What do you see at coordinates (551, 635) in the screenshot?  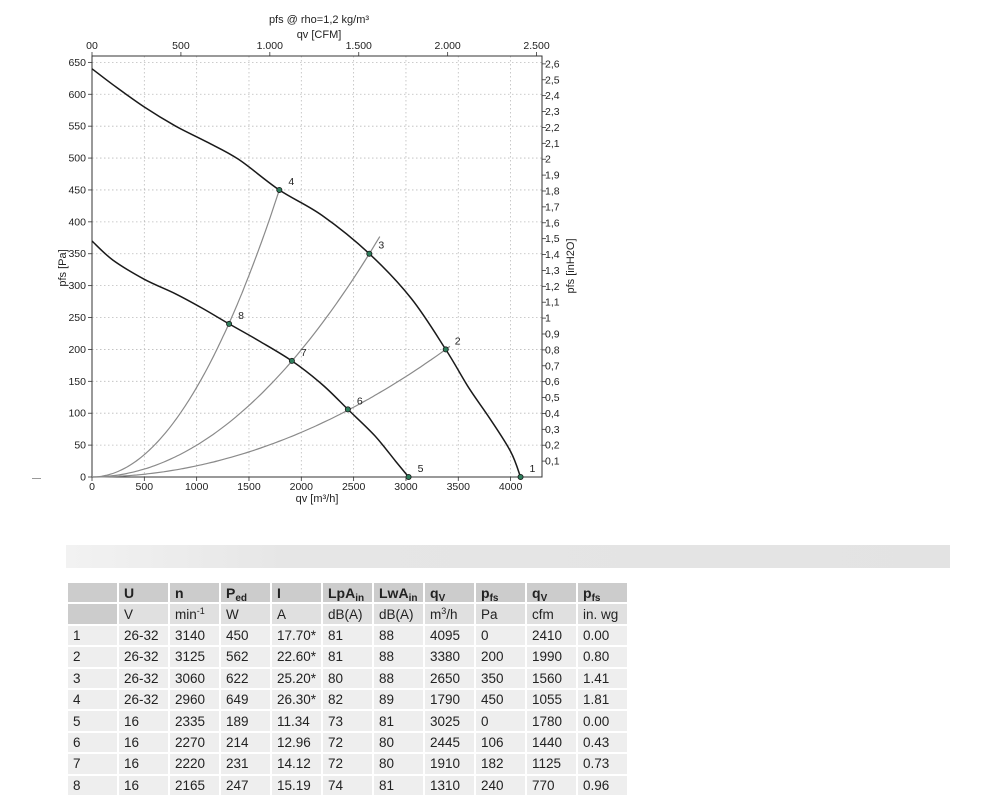 I see `table-cell: 2410` at bounding box center [551, 635].